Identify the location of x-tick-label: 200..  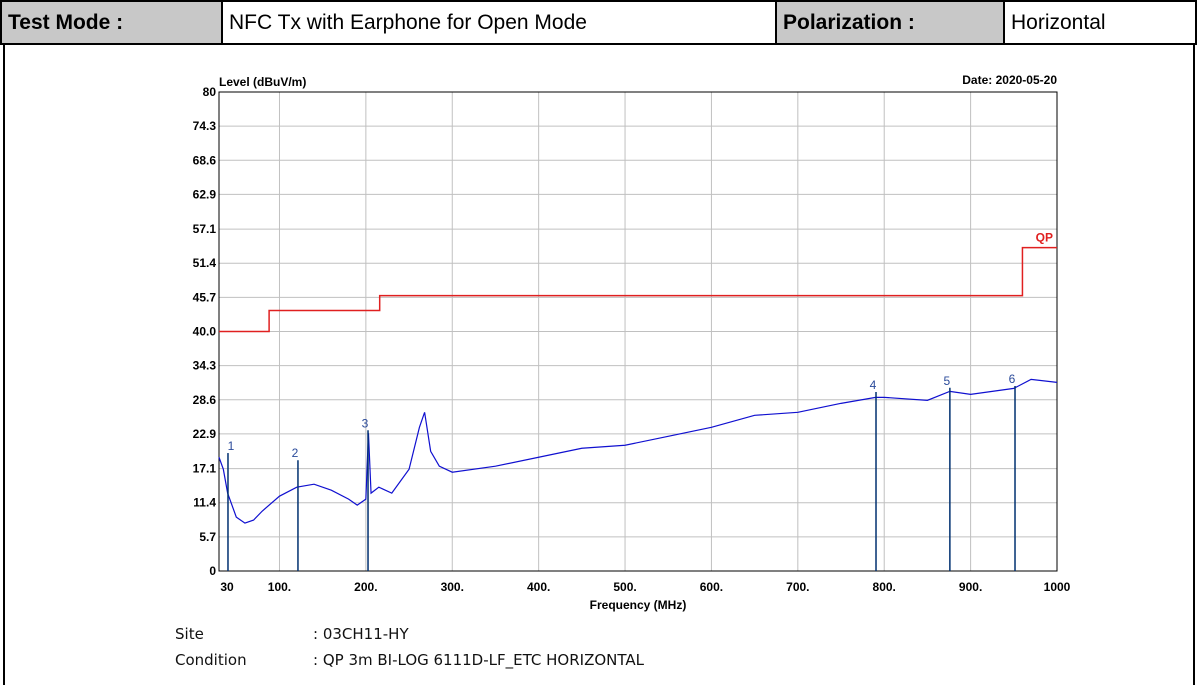
(365, 587).